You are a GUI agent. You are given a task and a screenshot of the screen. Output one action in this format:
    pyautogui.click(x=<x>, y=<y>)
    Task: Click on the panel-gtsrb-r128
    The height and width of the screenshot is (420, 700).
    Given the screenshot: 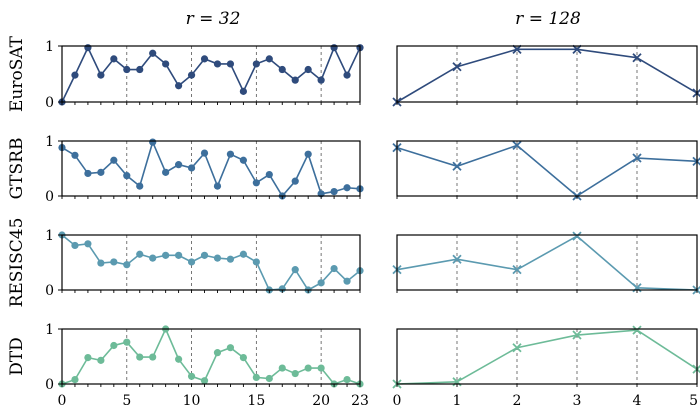 What is the action you would take?
    pyautogui.click(x=546, y=170)
    